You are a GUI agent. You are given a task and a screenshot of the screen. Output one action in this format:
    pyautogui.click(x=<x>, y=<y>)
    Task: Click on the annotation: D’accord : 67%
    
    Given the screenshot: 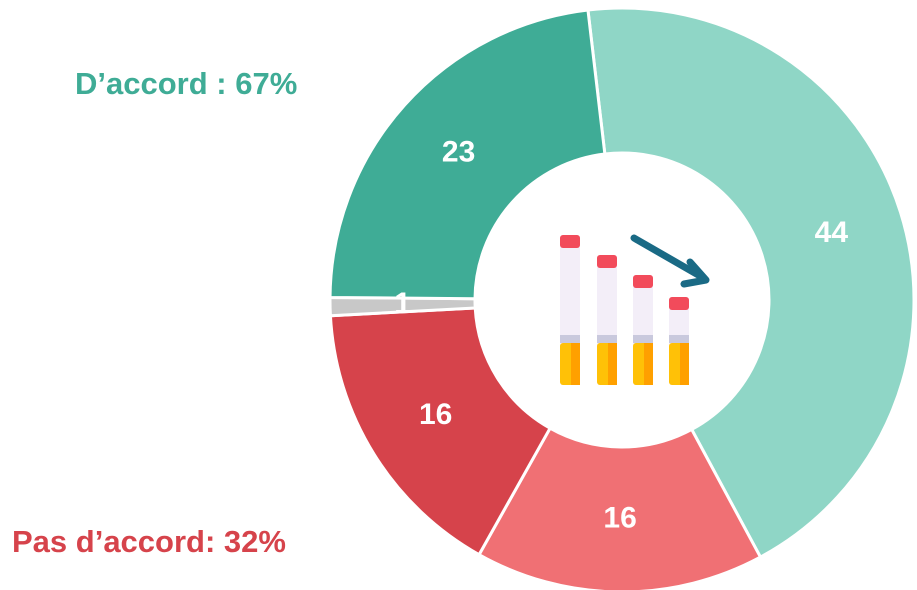 What is the action you would take?
    pyautogui.click(x=186, y=83)
    